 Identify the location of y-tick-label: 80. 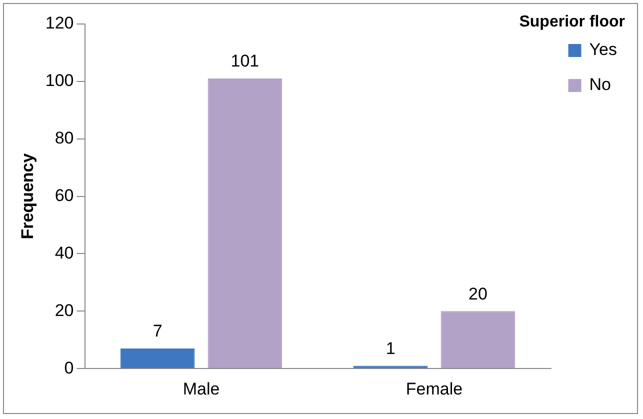
(64, 138).